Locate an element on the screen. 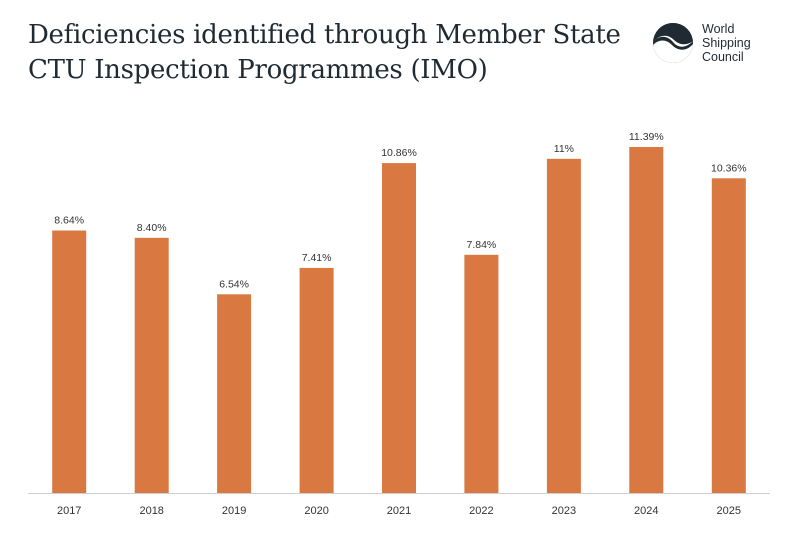 The image size is (800, 546). bar-2019 is located at coordinates (234, 393).